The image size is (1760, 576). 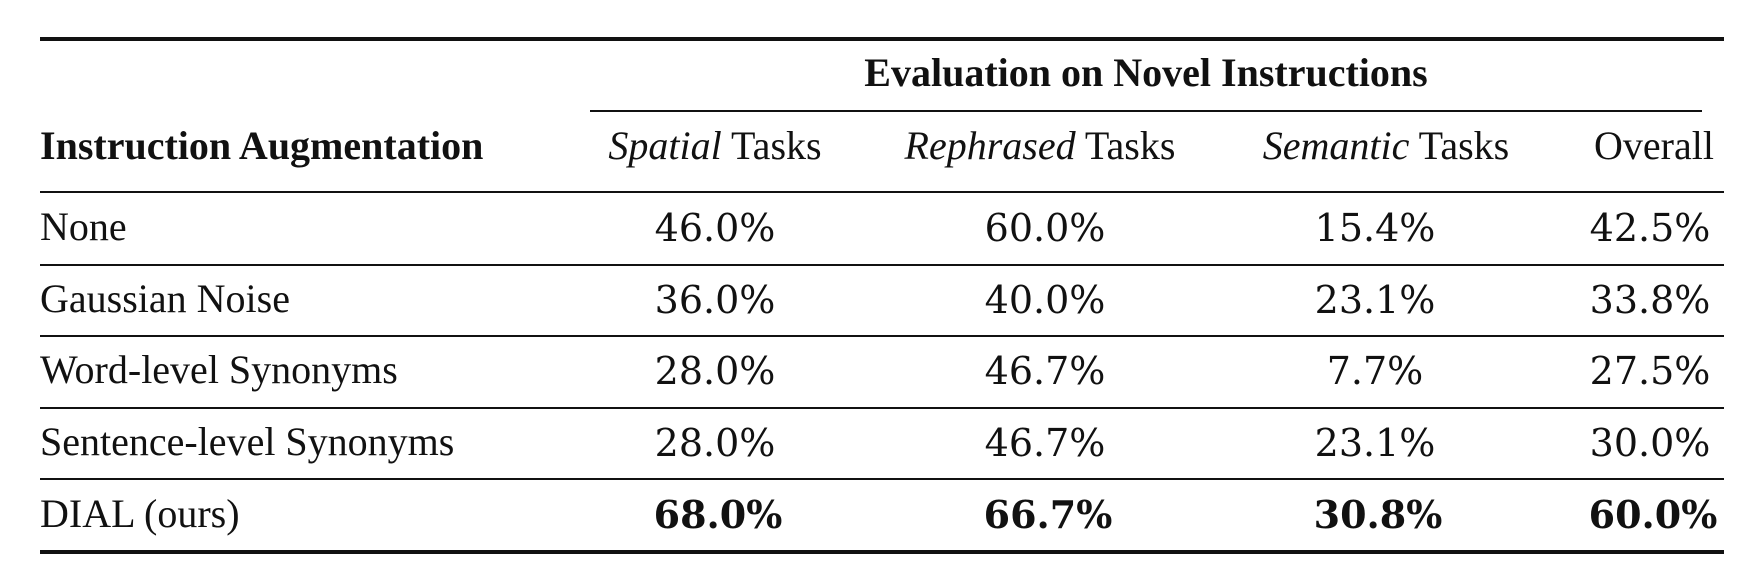 I want to click on column-header-emph: Semantic, so click(x=1336, y=145).